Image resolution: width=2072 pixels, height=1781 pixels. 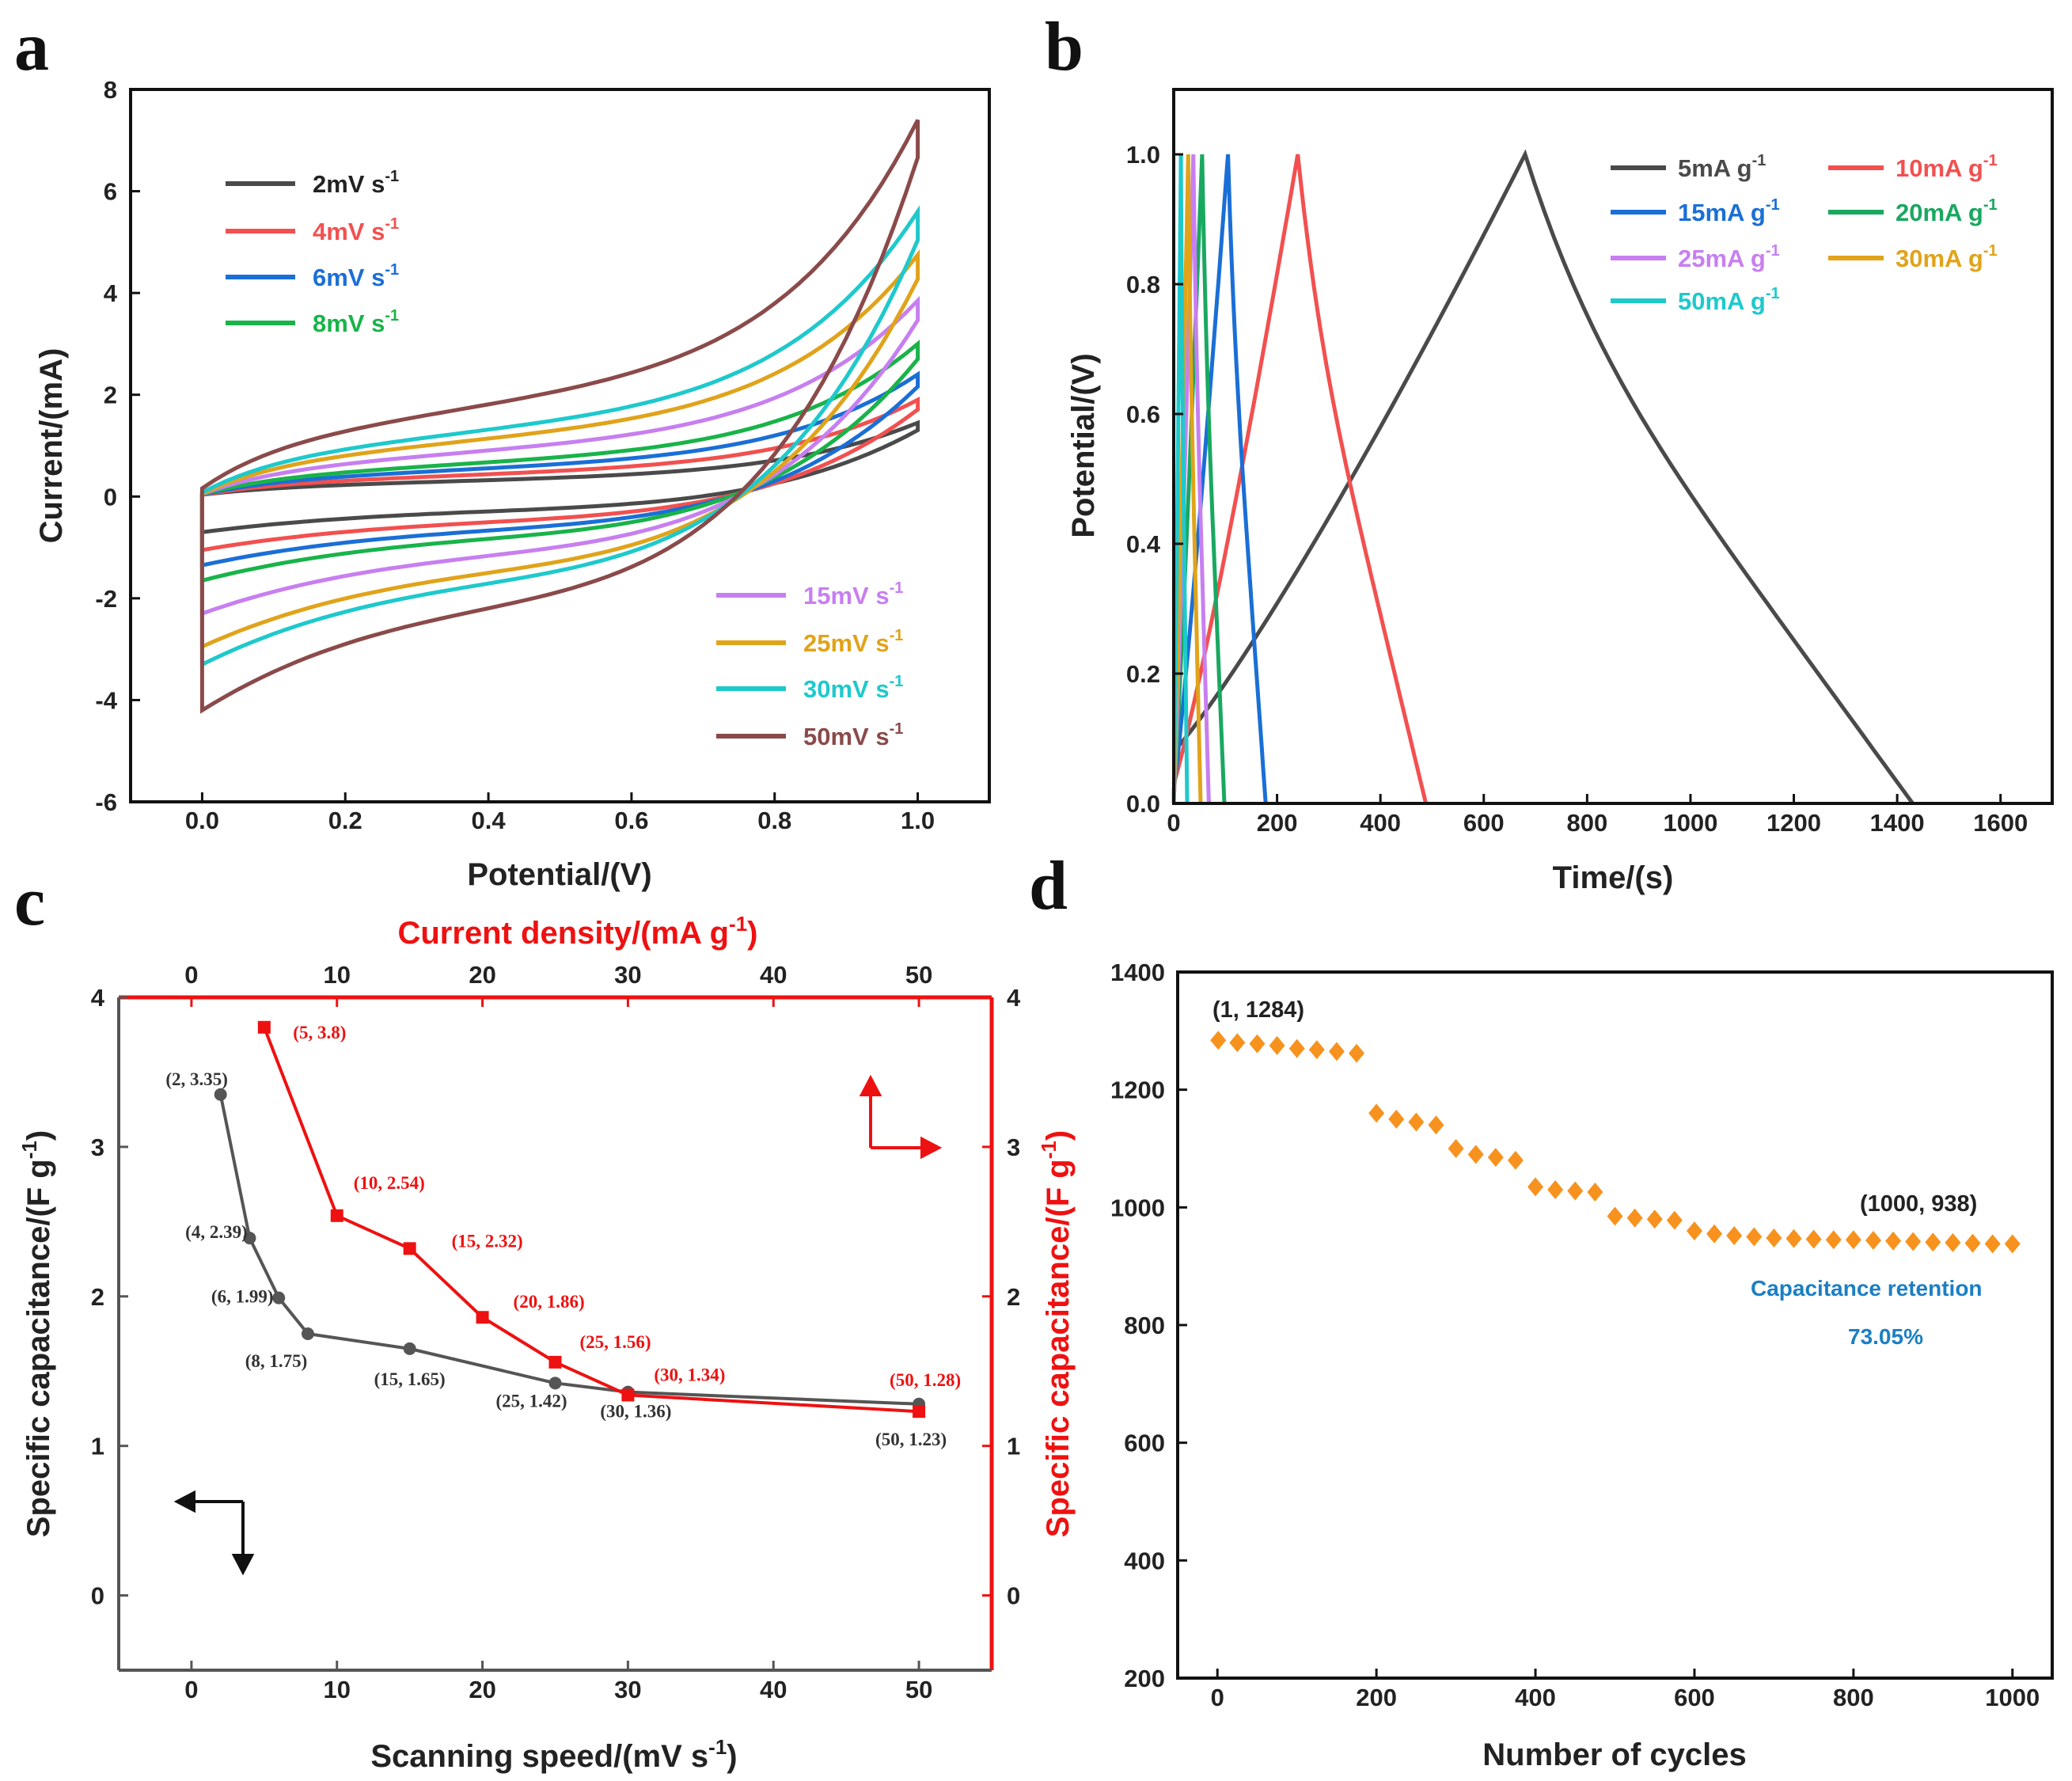 What do you see at coordinates (482, 1689) in the screenshot?
I see `c-xtick-label: 20` at bounding box center [482, 1689].